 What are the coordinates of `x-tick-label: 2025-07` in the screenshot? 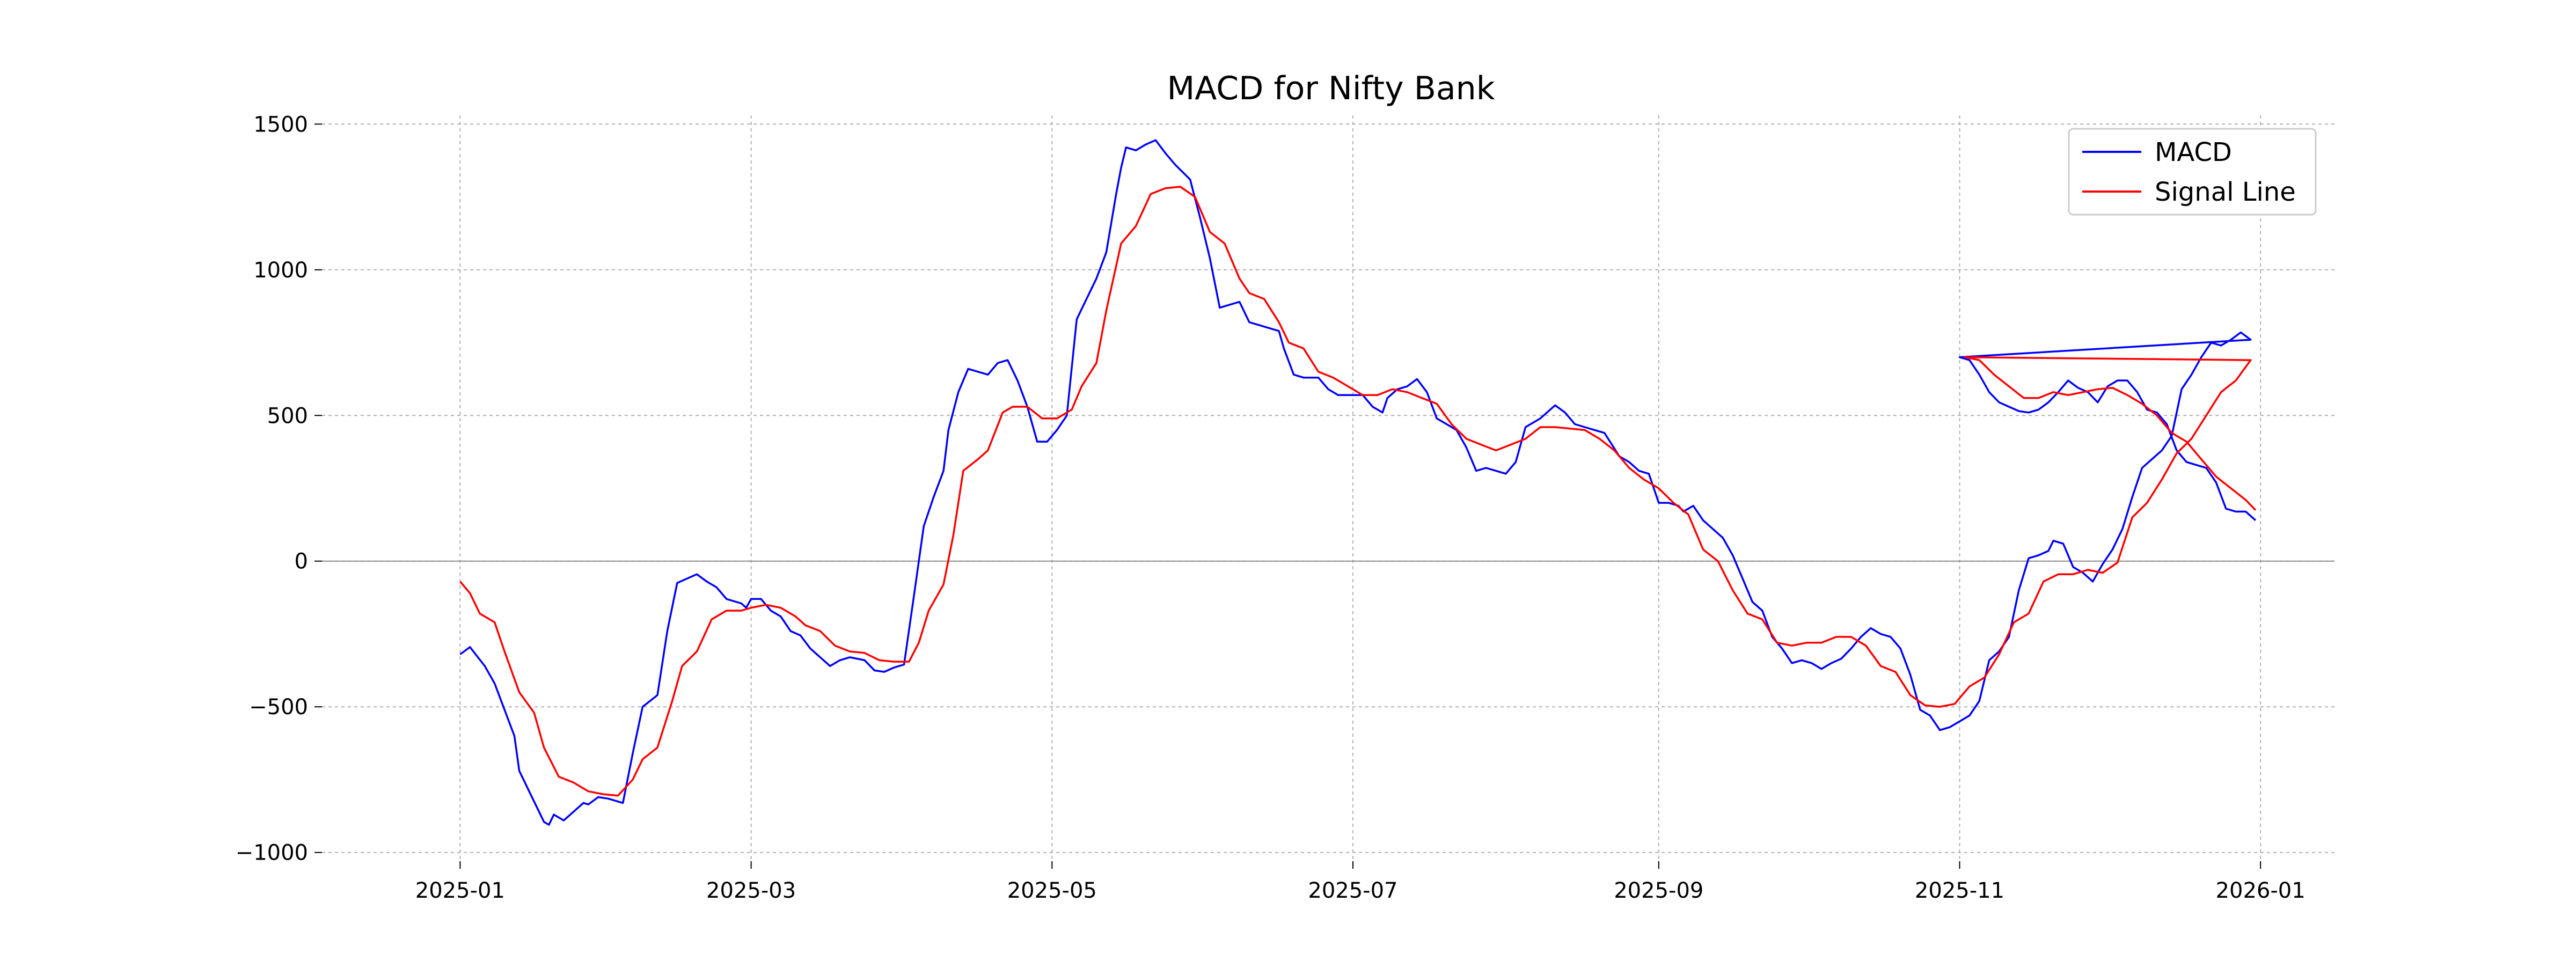 It's located at (1352, 890).